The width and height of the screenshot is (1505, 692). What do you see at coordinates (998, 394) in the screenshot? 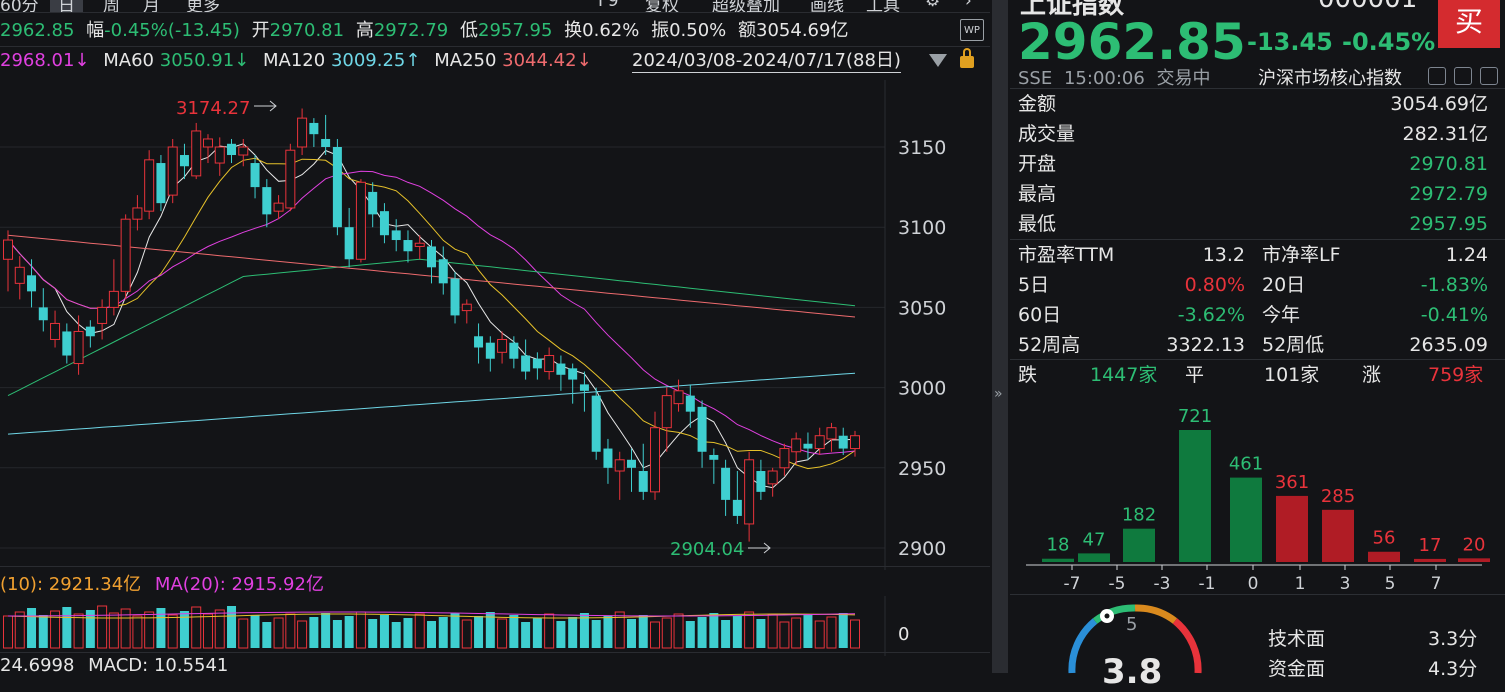
I see `collapse-arrows-icon: »` at bounding box center [998, 394].